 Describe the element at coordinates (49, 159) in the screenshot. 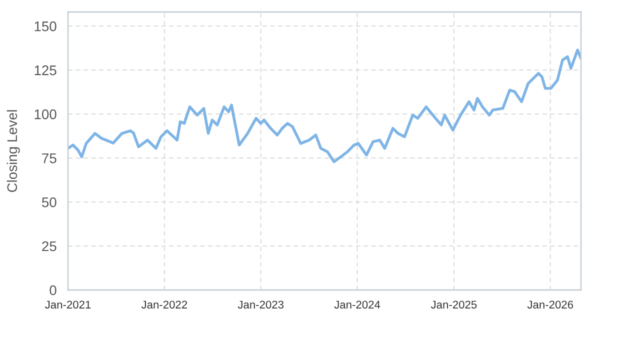

I see `y-tick-label: 75` at that location.